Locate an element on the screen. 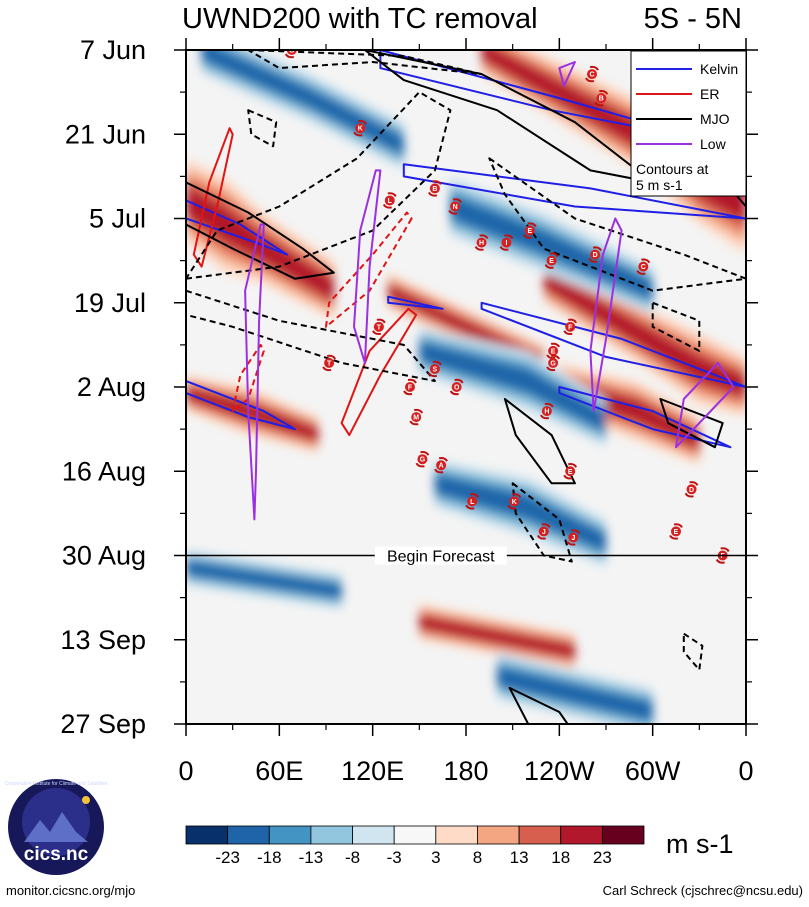 The width and height of the screenshot is (809, 907). tc-label: C is located at coordinates (591, 75).